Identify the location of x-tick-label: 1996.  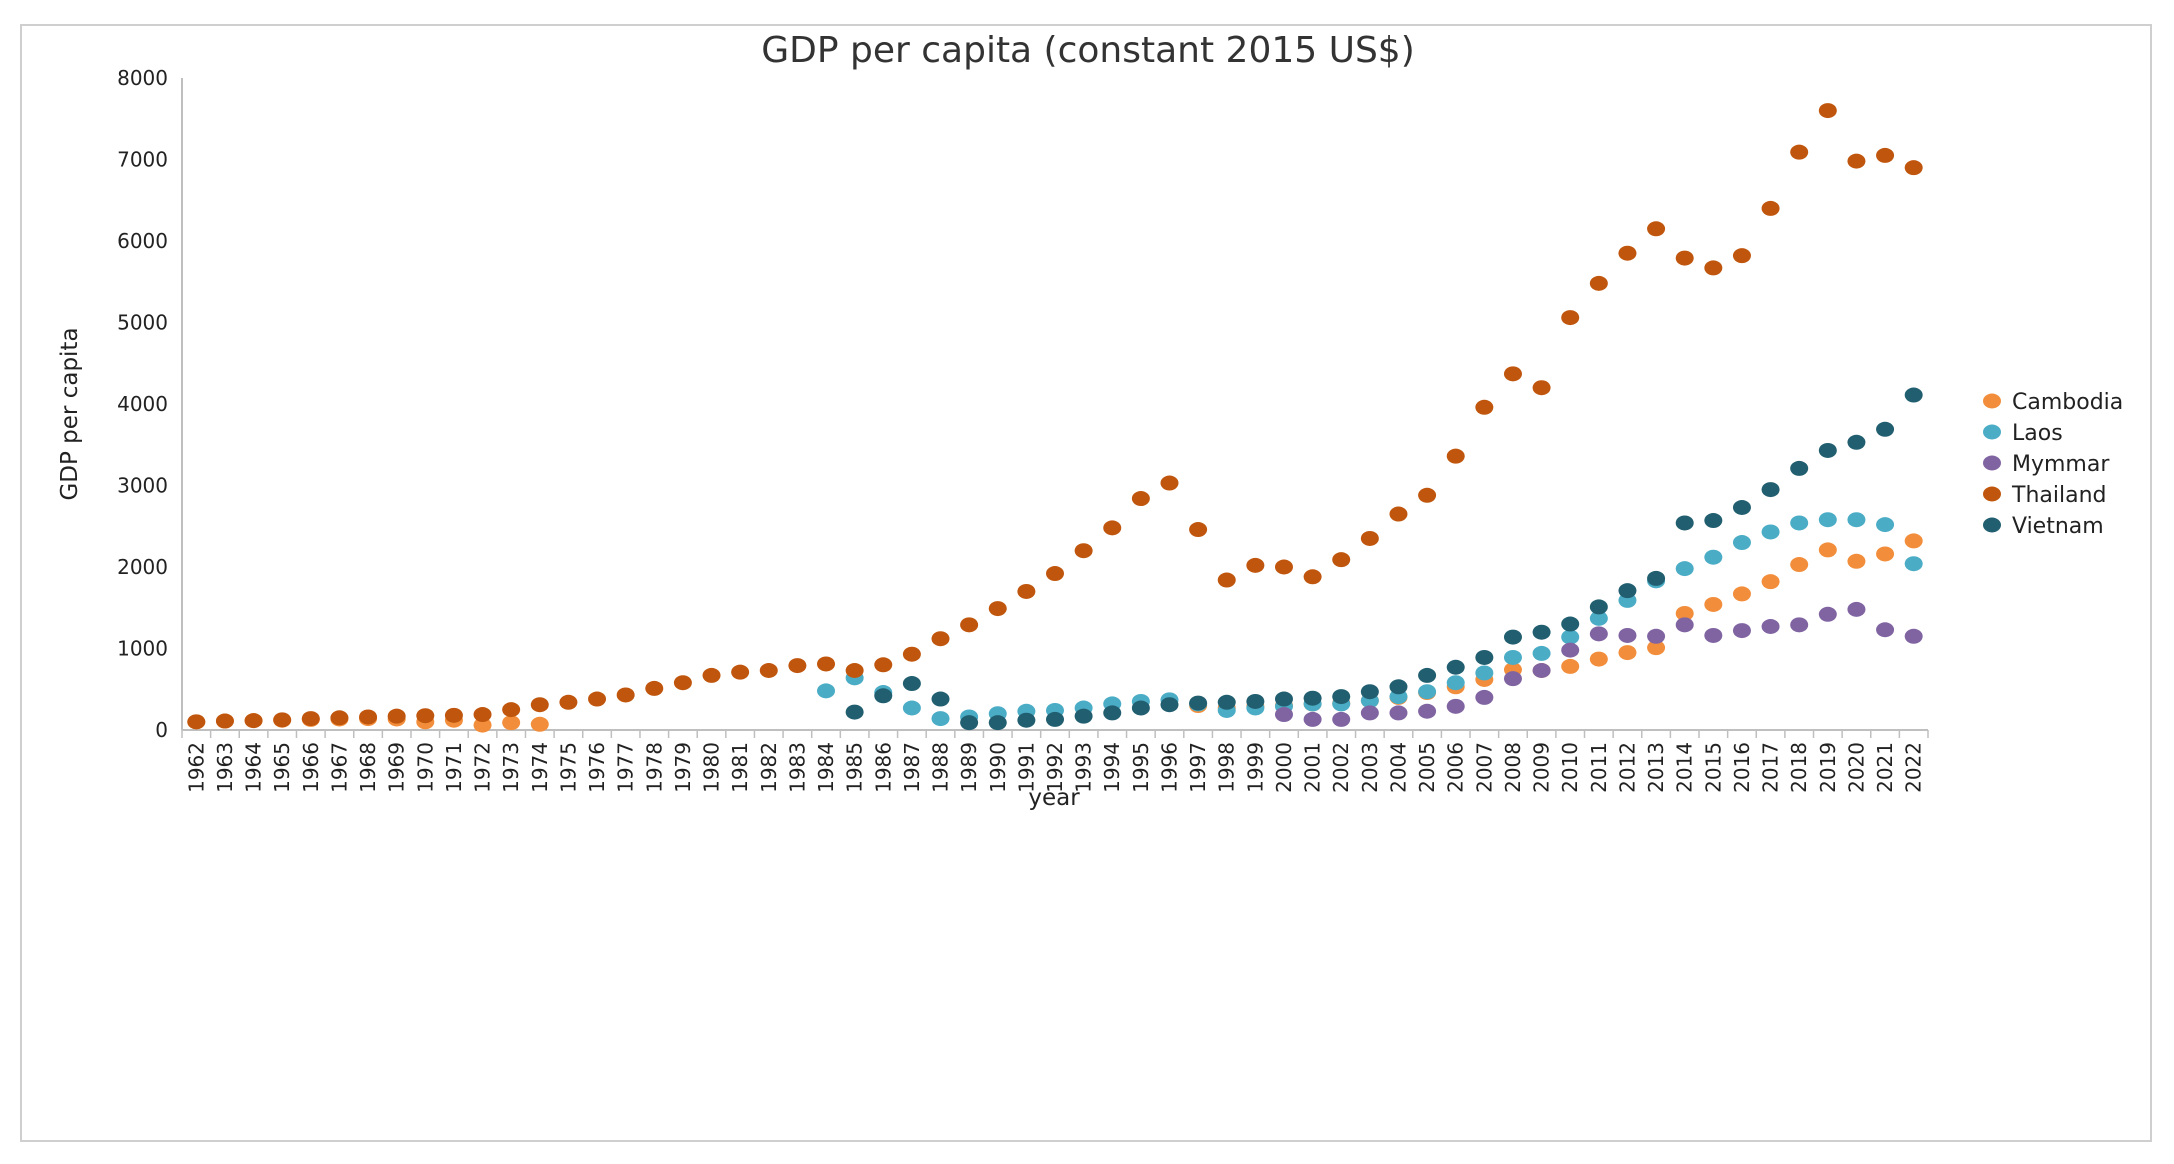
(1169, 767).